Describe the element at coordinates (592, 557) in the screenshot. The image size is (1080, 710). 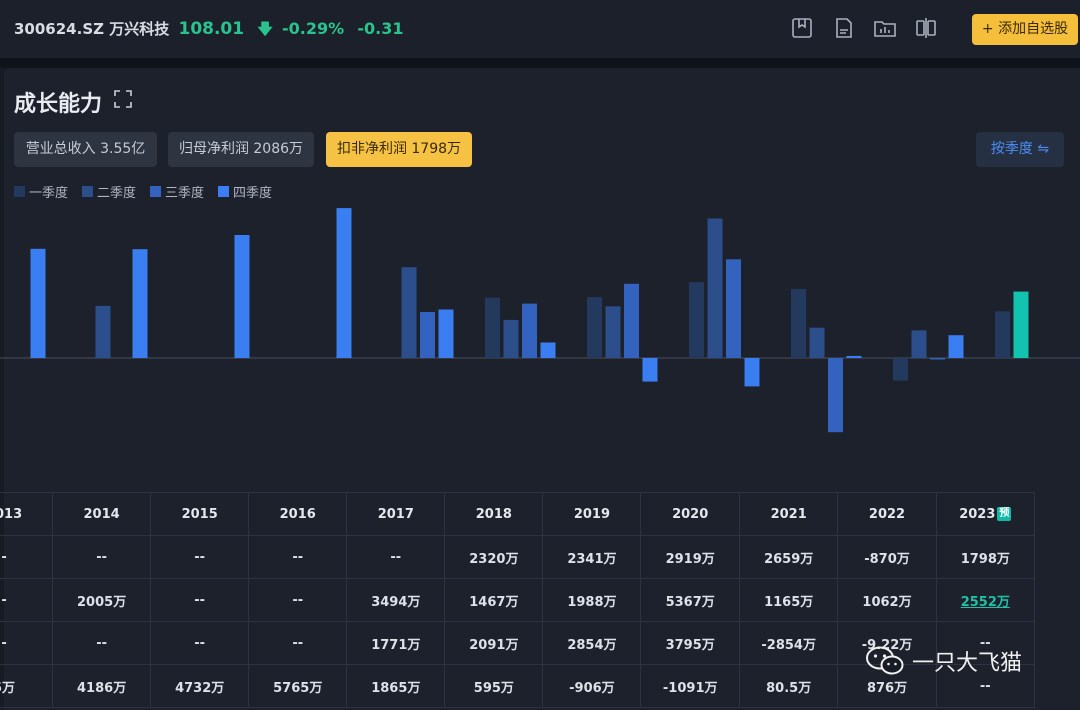
I see `table-cell: 2341万` at that location.